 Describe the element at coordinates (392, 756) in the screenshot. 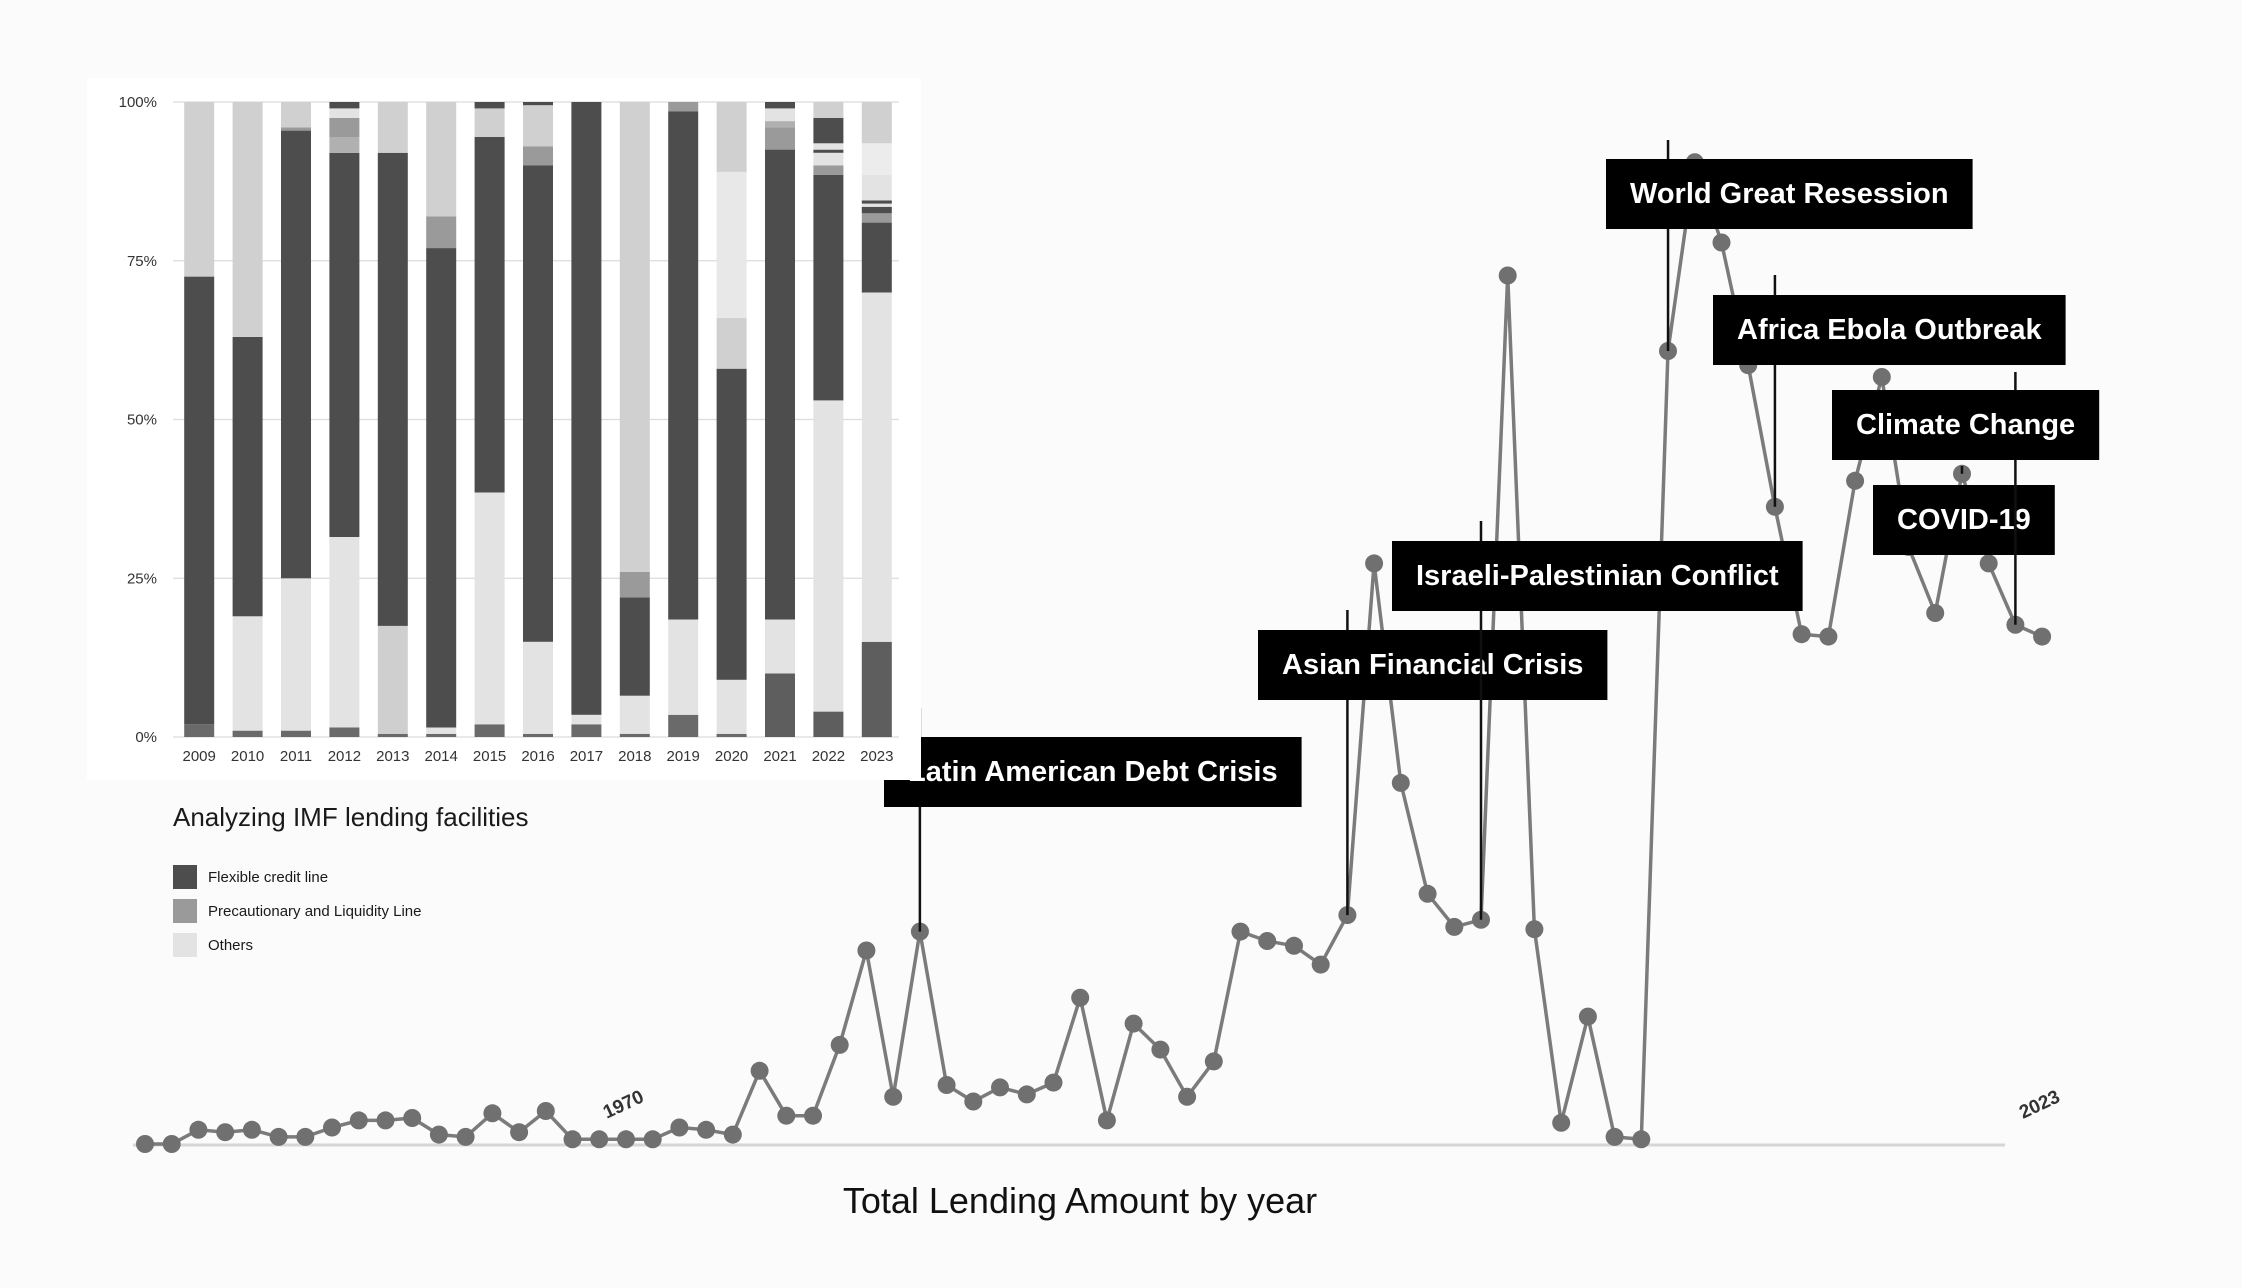

I see `inset-x-tick-label: 2013` at that location.